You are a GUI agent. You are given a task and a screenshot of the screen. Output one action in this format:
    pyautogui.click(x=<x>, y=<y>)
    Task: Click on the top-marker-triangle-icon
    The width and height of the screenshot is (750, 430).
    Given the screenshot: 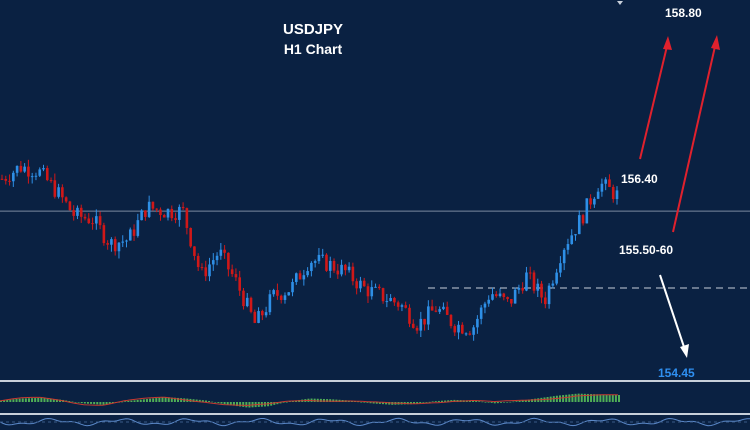 What is the action you would take?
    pyautogui.click(x=620, y=3)
    